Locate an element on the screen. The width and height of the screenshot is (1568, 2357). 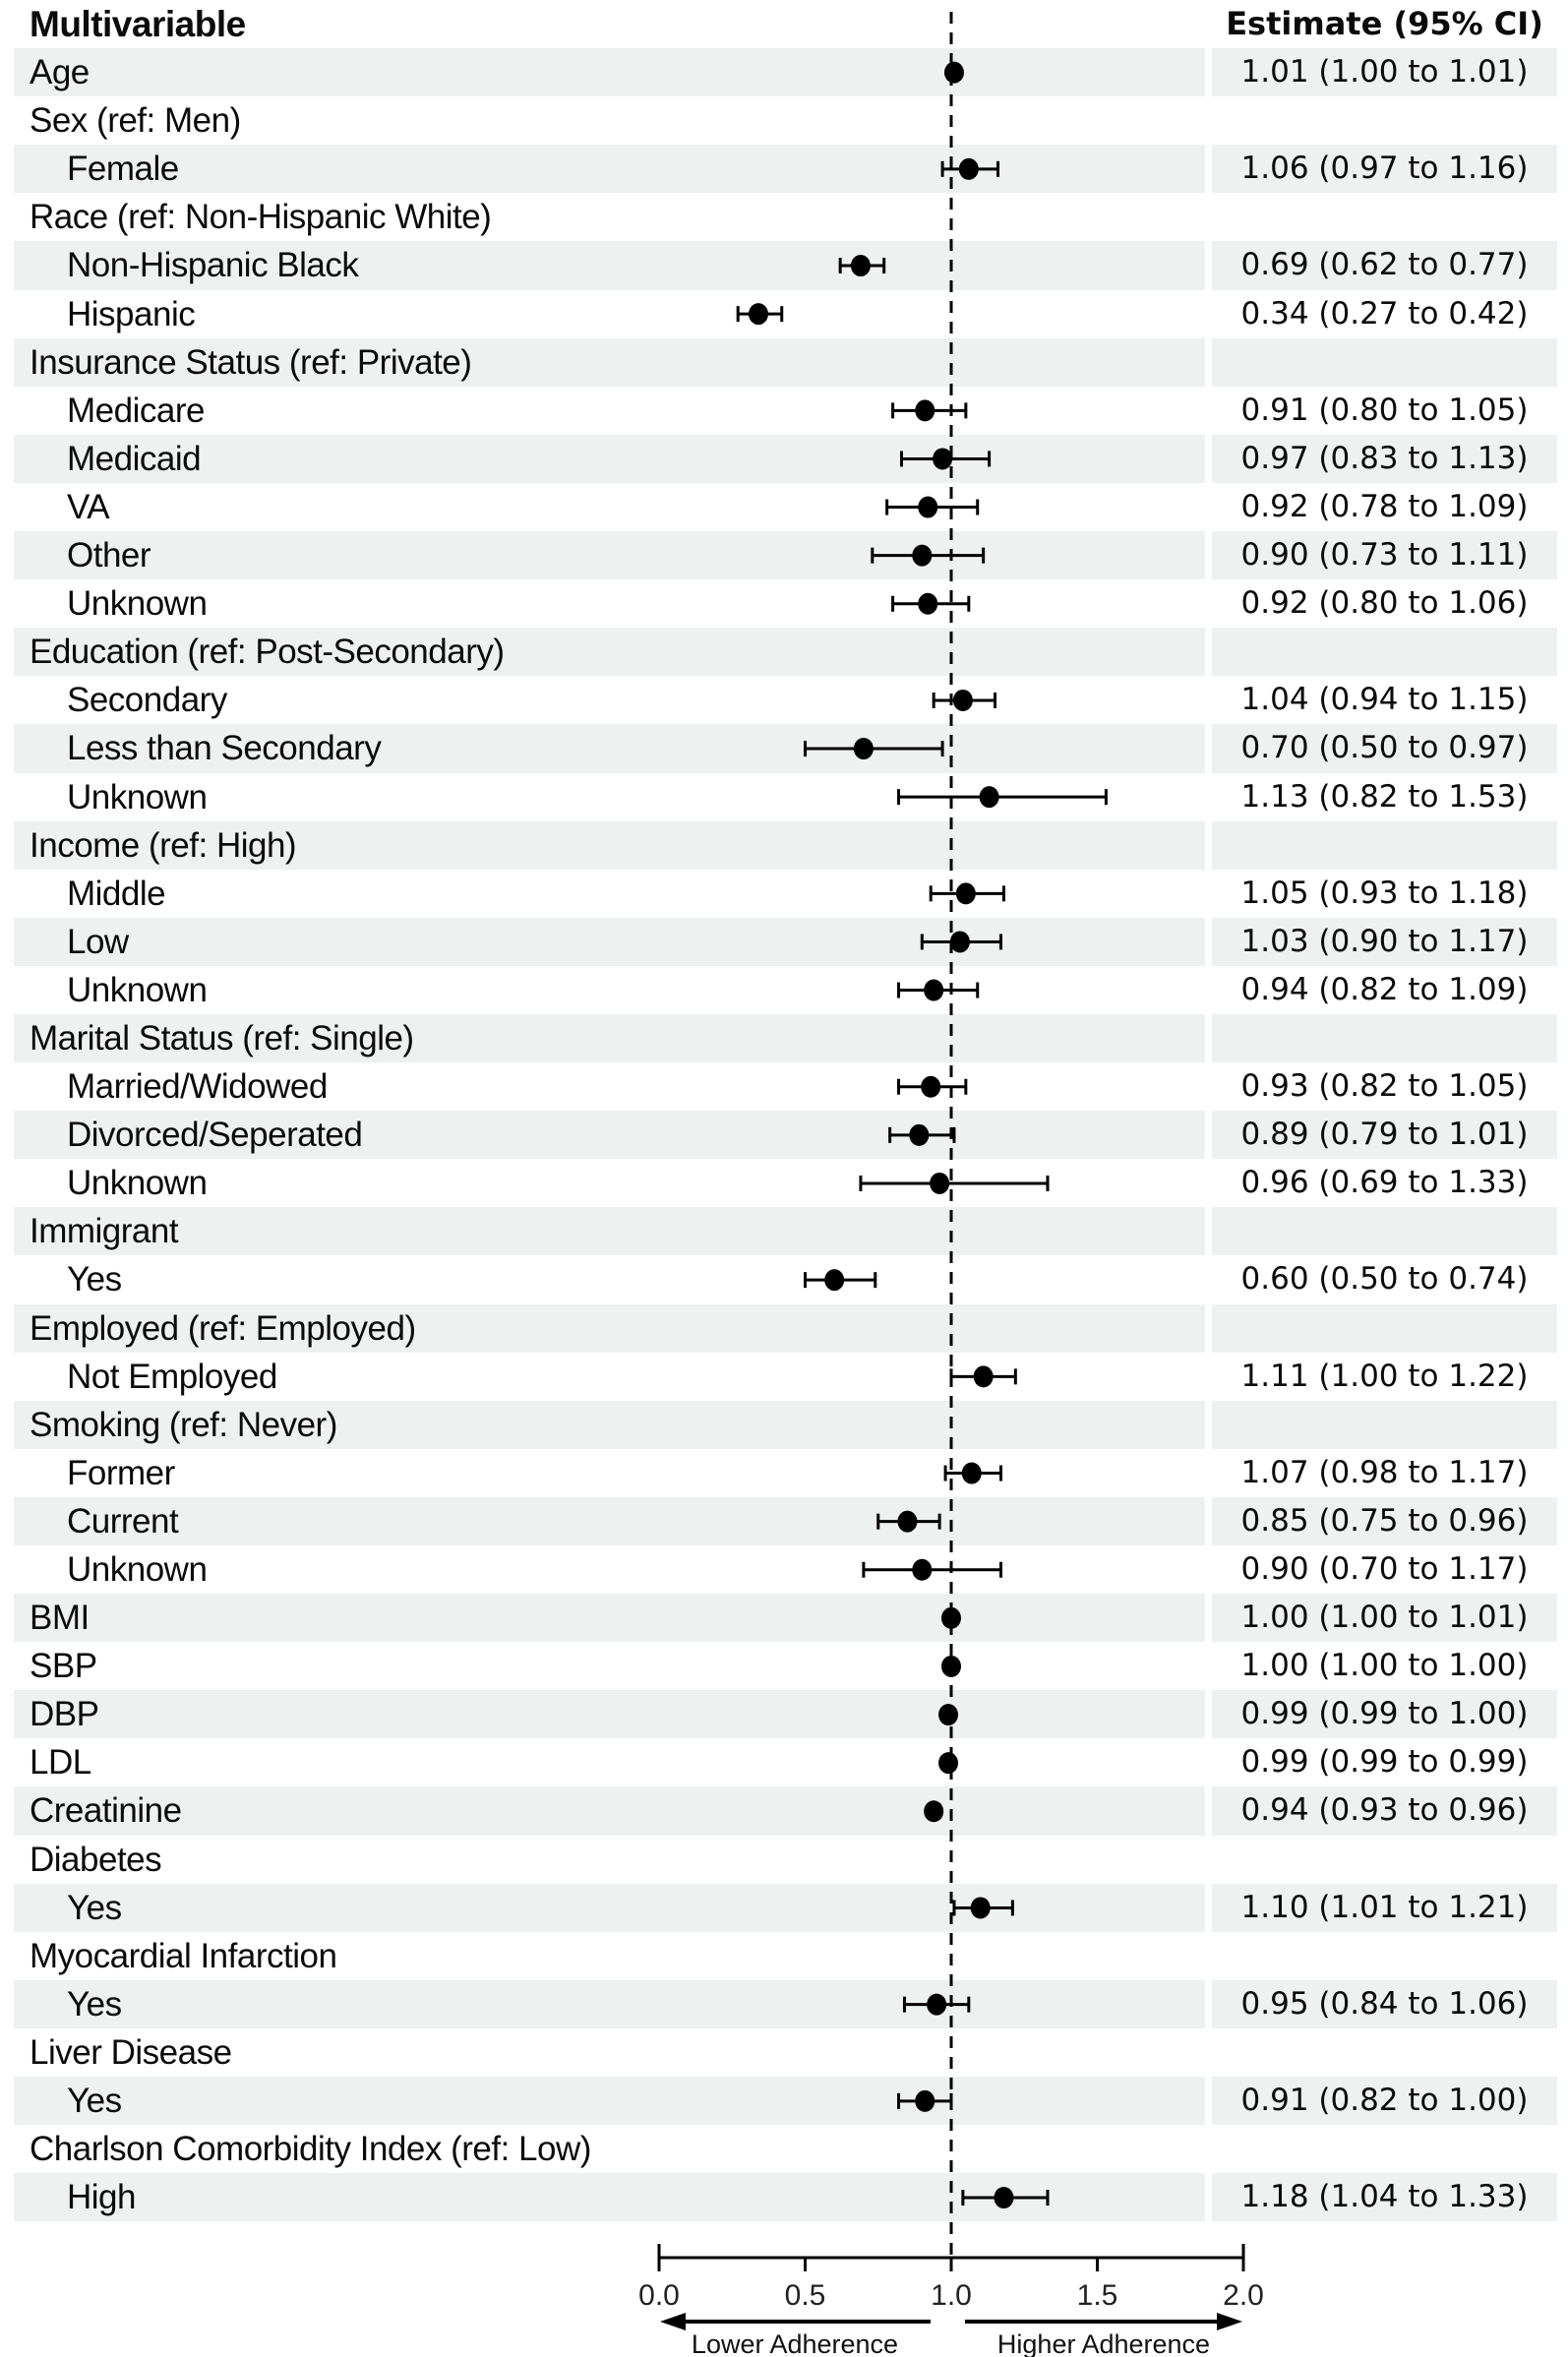
x-axis-tick-label: 0.5 is located at coordinates (805, 2295).